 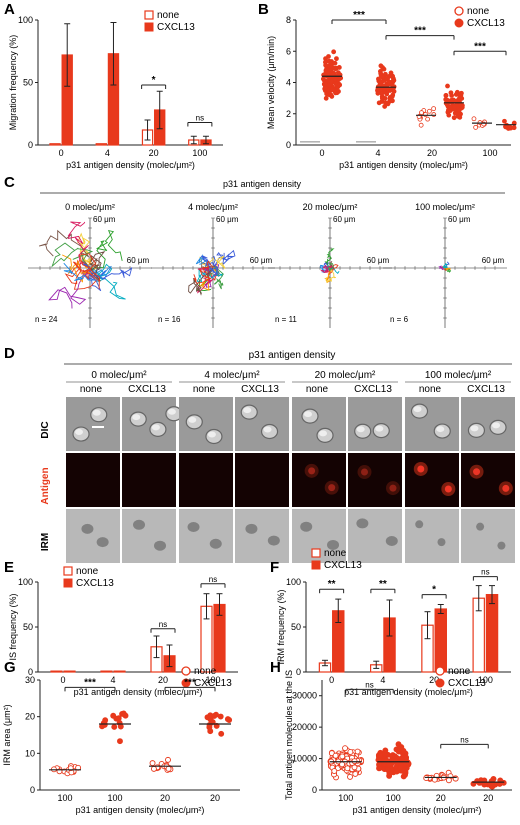 I want to click on legend-label-cxcl13: CXCL13, so click(x=176, y=27).